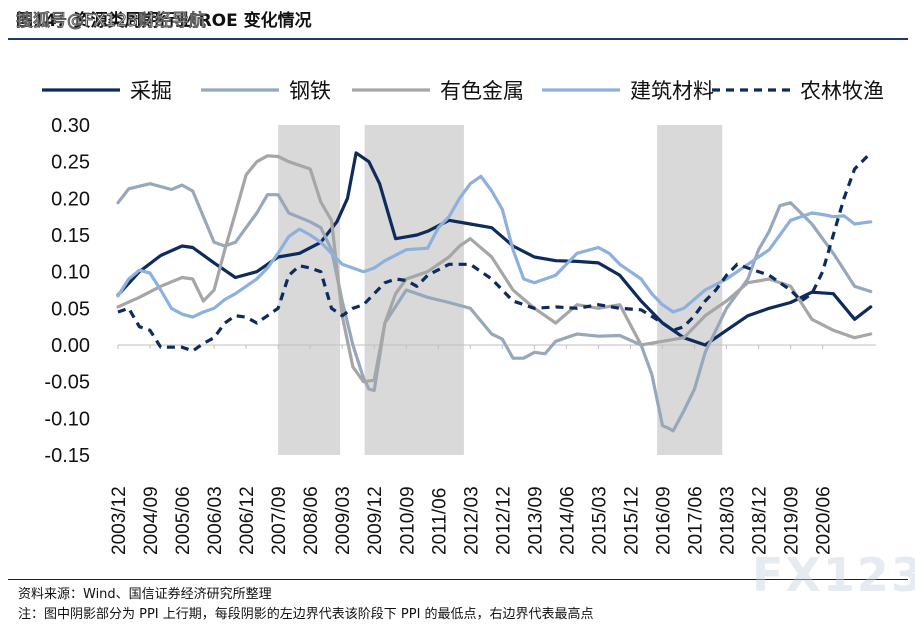 This screenshot has height=625, width=915. What do you see at coordinates (70, 236) in the screenshot?
I see `y-tick-label: 0.15` at bounding box center [70, 236].